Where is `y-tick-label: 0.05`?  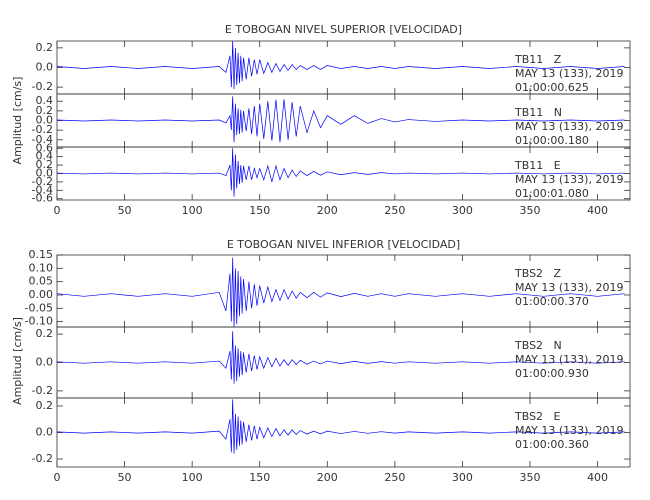
y-tick-label: 0.05 is located at coordinates (41, 281).